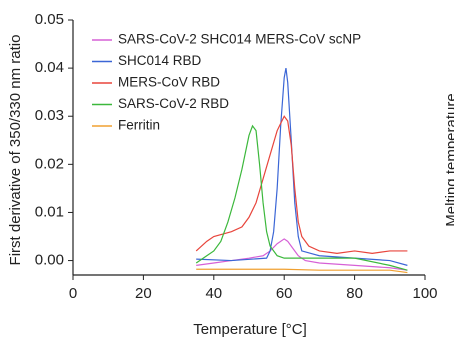 The image size is (454, 343). What do you see at coordinates (284, 293) in the screenshot?
I see `x-tick-label: 60` at bounding box center [284, 293].